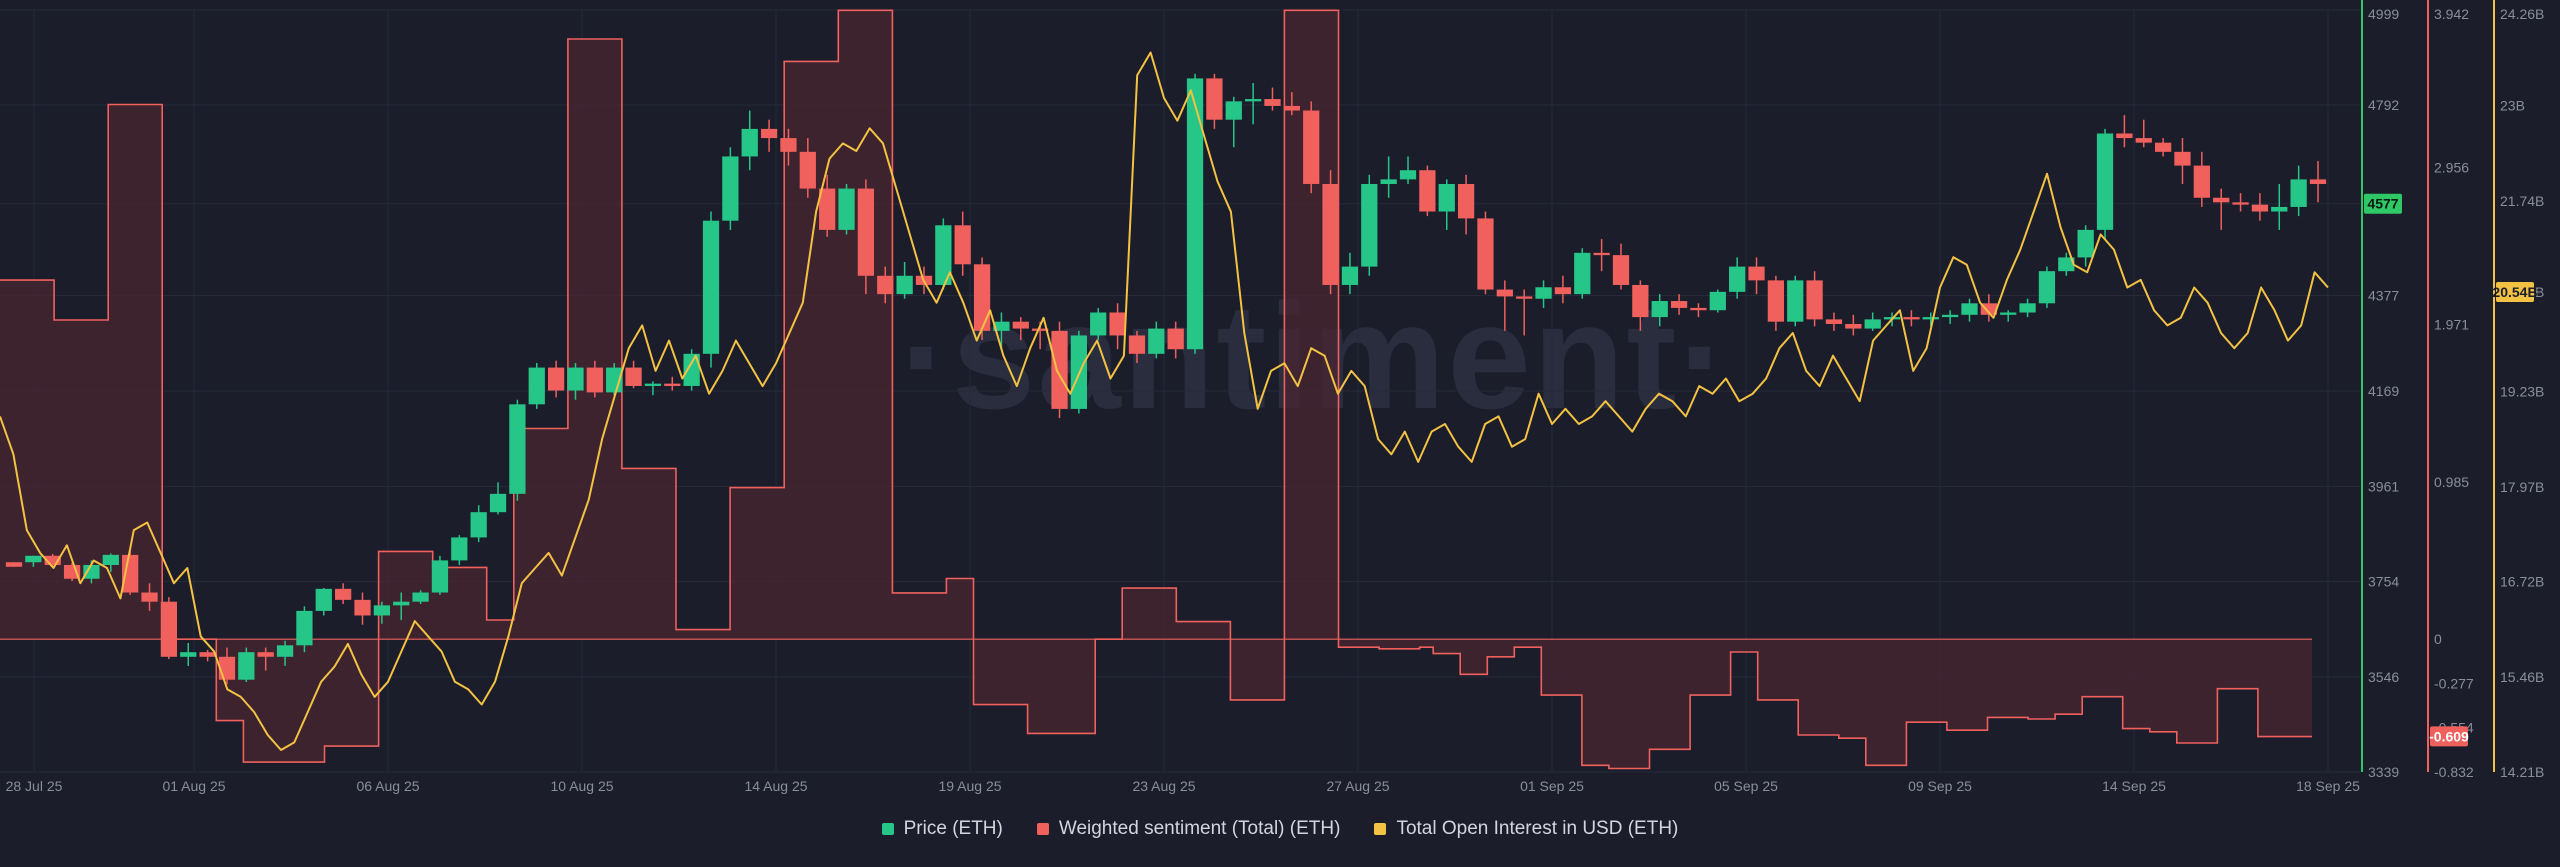  I want to click on sentiment-current-badge-bg, so click(2449, 736).